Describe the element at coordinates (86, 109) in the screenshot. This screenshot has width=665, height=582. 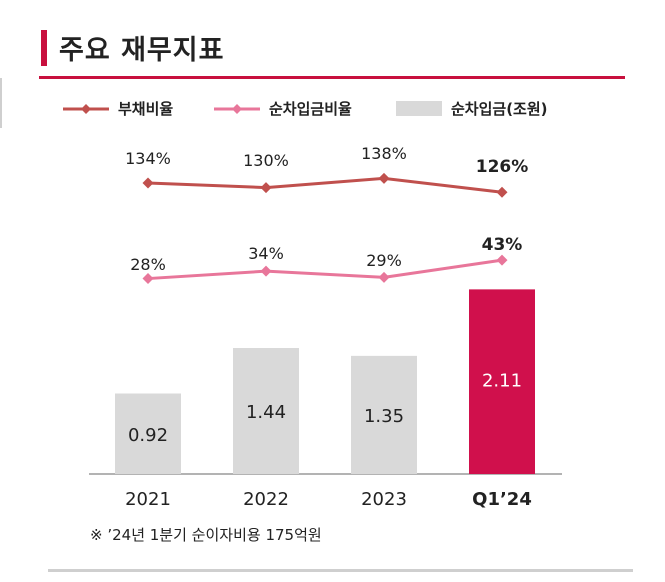
I see `legend-marker-debt_ratio` at that location.